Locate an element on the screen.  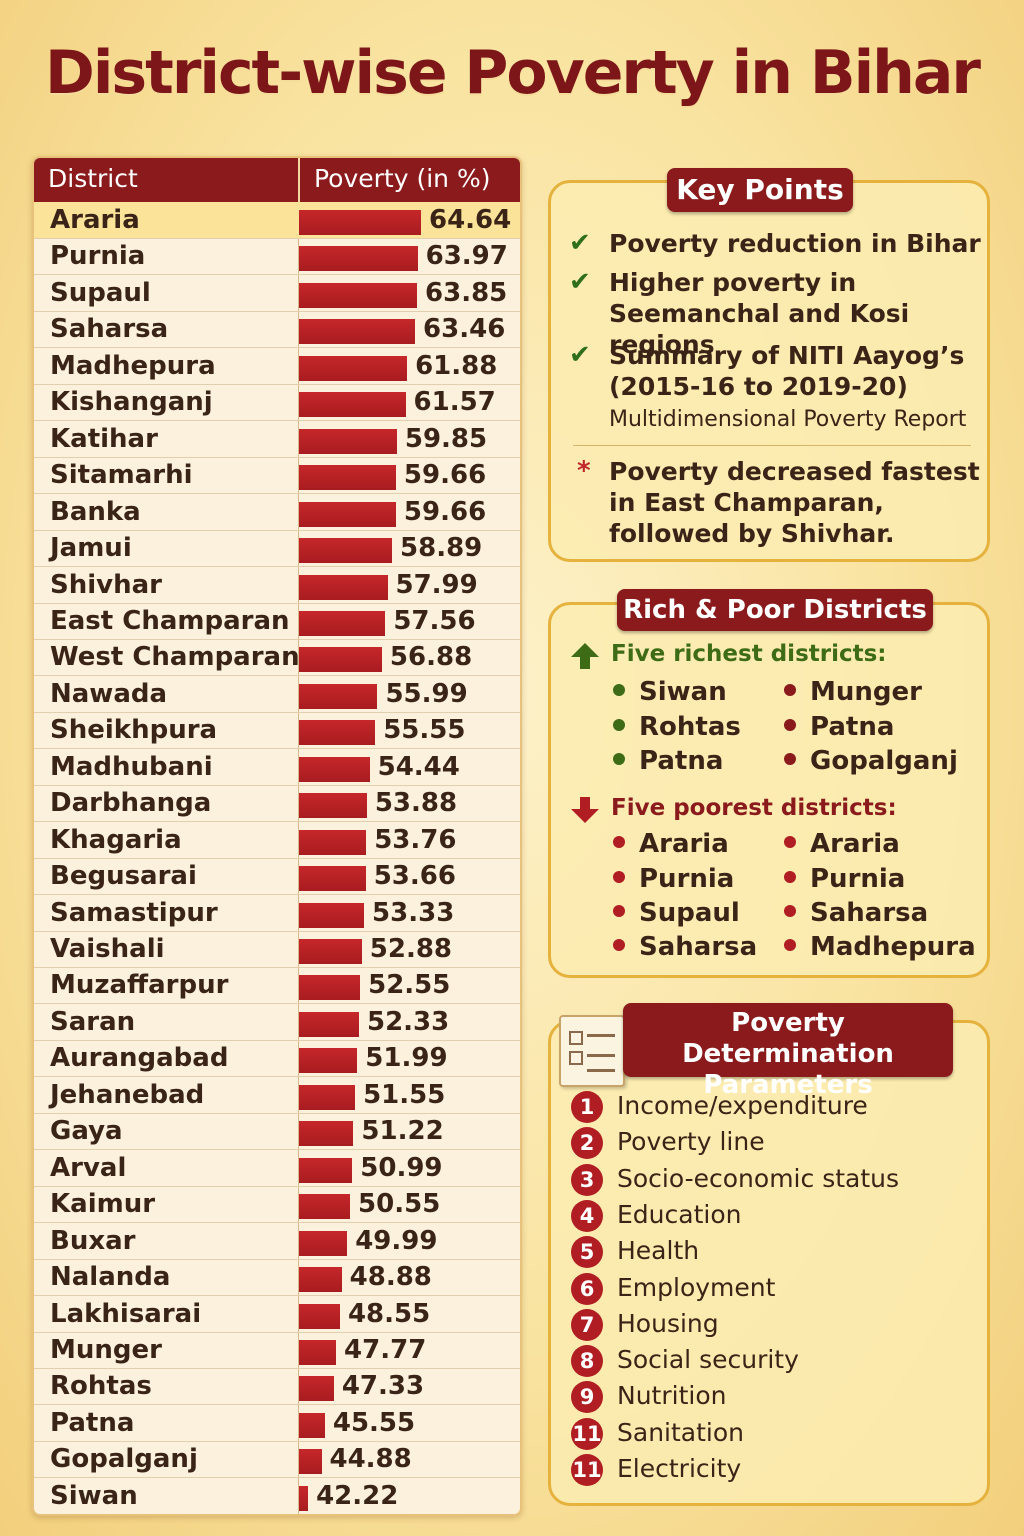
parameter-label: Employment is located at coordinates (696, 1287).